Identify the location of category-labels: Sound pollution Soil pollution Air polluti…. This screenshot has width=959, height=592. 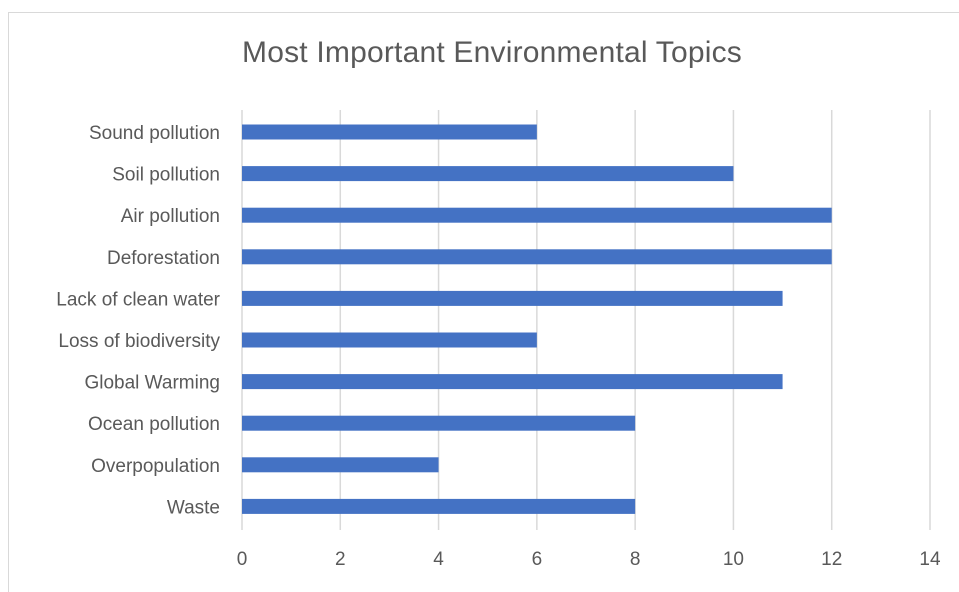
(138, 320).